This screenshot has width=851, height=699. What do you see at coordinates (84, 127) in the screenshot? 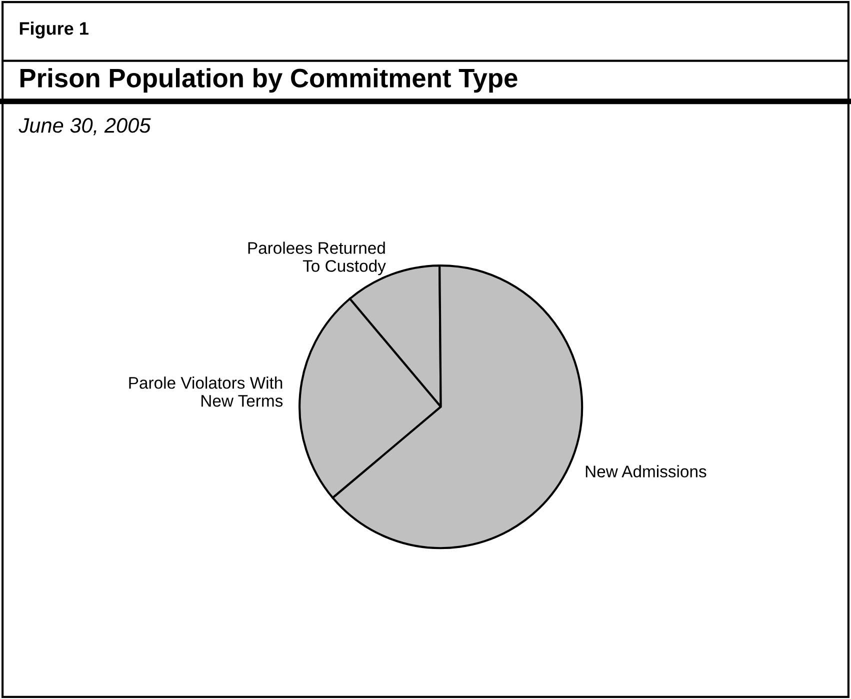
I see `chart-subtitle: June 30, 2005` at bounding box center [84, 127].